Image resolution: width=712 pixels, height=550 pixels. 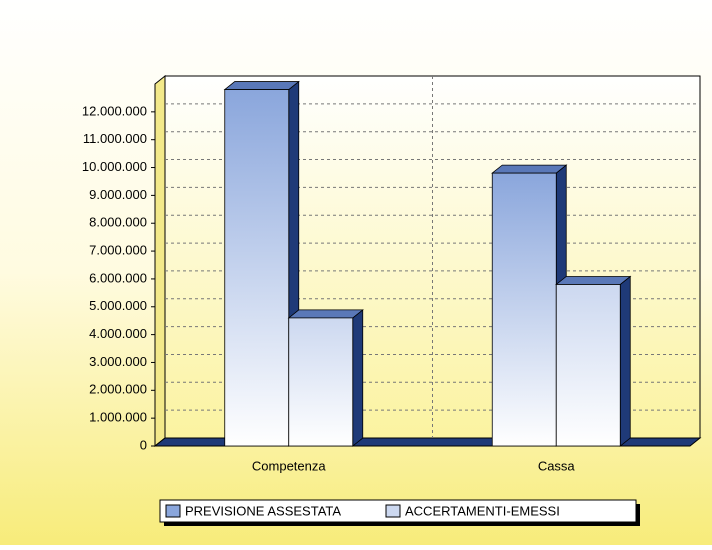 What do you see at coordinates (143, 444) in the screenshot?
I see `y-tick-label: 0` at bounding box center [143, 444].